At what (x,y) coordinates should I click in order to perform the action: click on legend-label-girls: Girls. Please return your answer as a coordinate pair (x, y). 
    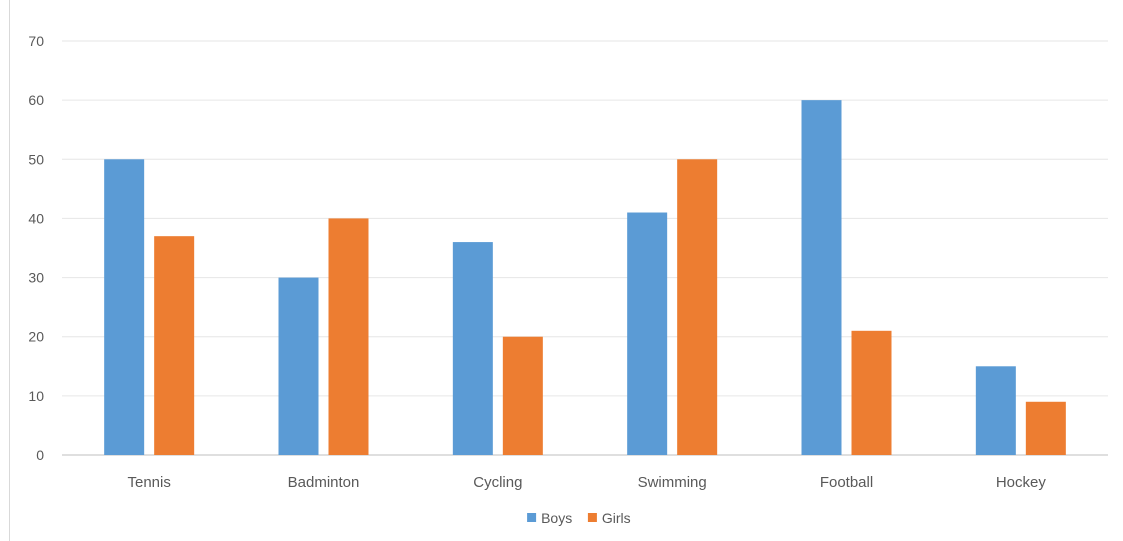
    Looking at the image, I should click on (616, 518).